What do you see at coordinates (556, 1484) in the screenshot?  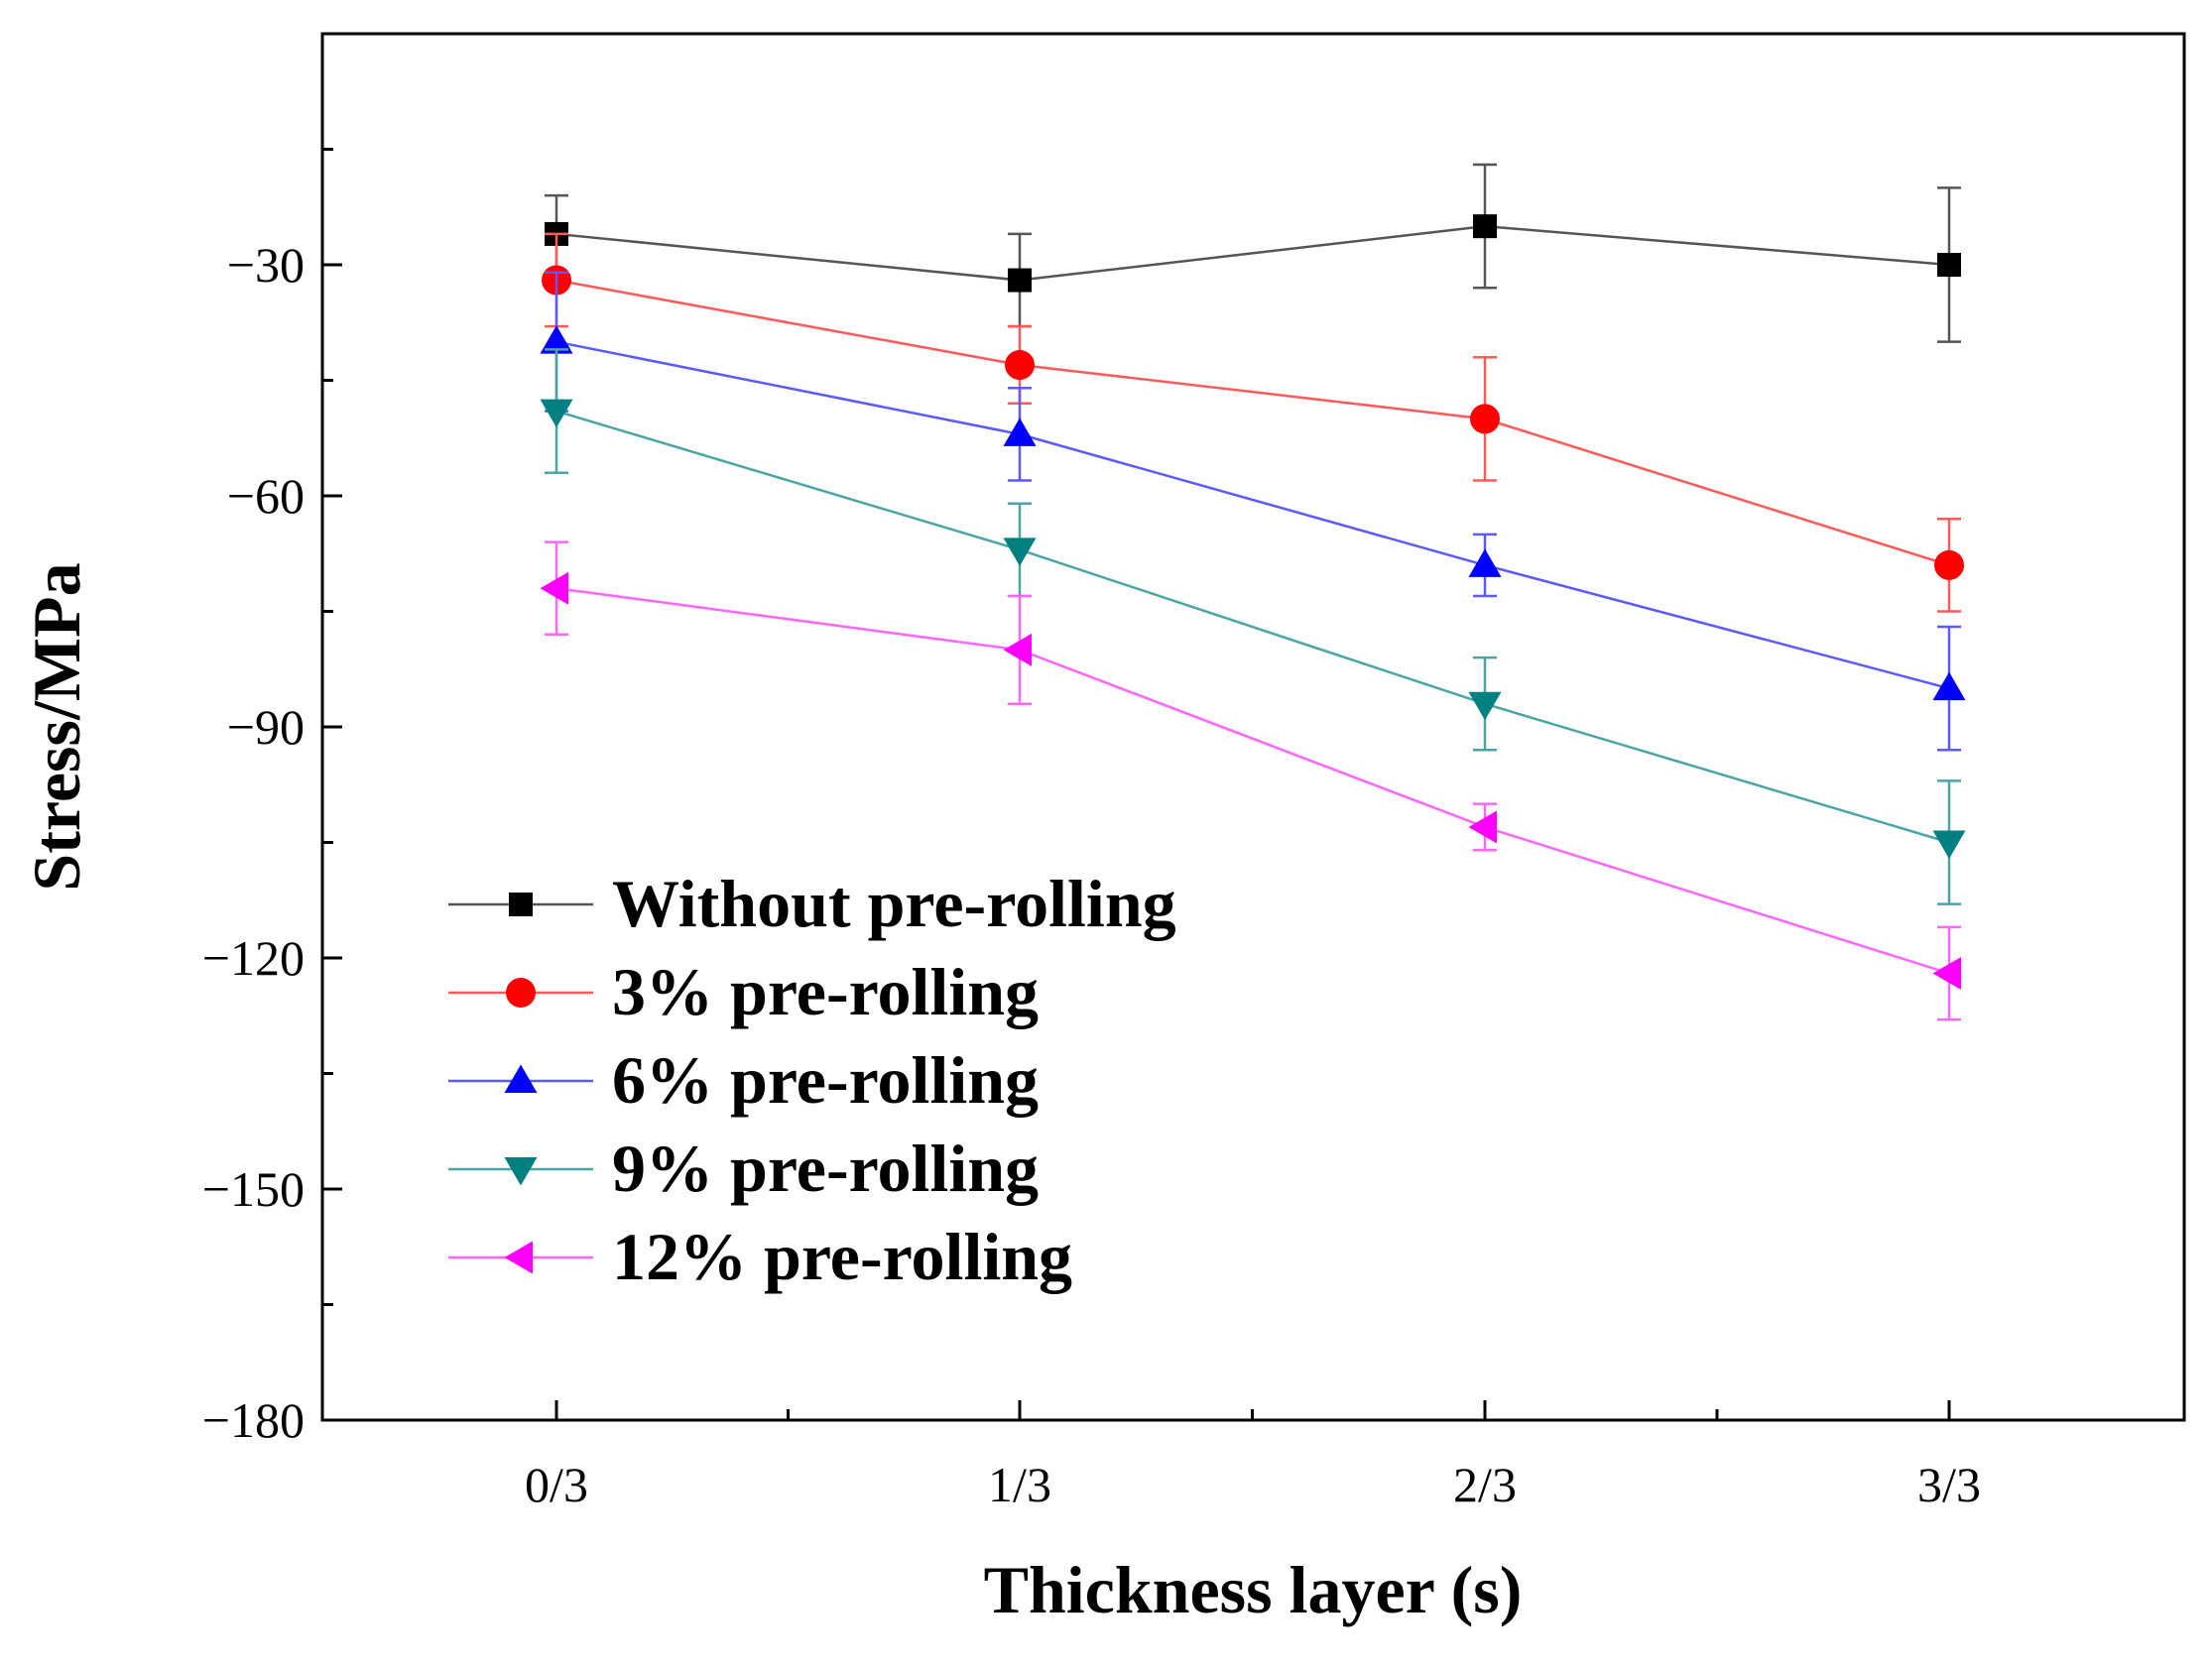 I see `x-tick-label: 0/3` at bounding box center [556, 1484].